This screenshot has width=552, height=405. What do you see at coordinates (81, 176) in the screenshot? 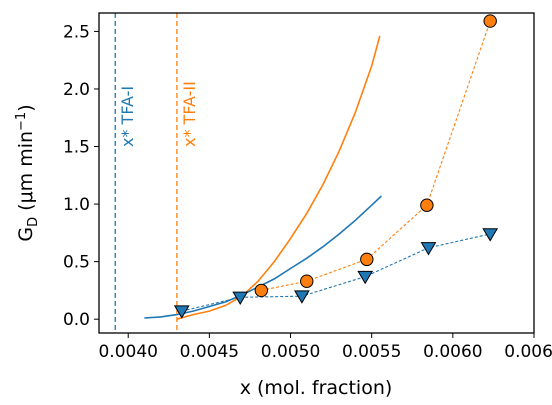
I see `y-axis-ticks: 0.0 0.5 1.0 1.5 2.0 2.5` at bounding box center [81, 176].